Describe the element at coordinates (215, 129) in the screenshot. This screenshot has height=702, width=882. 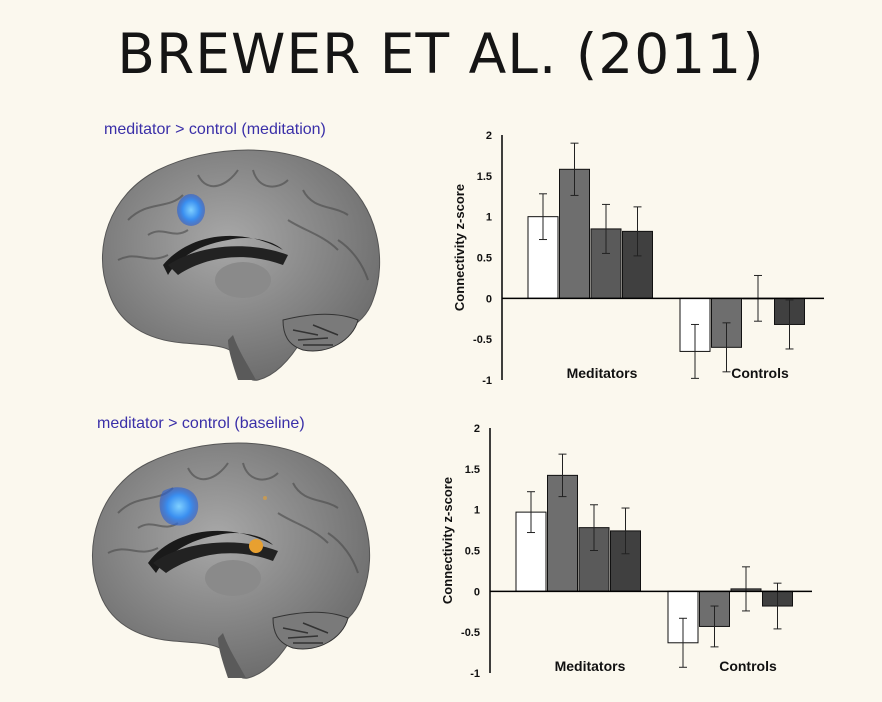
I see `brain-caption-meditation: meditator > control (meditation)` at that location.